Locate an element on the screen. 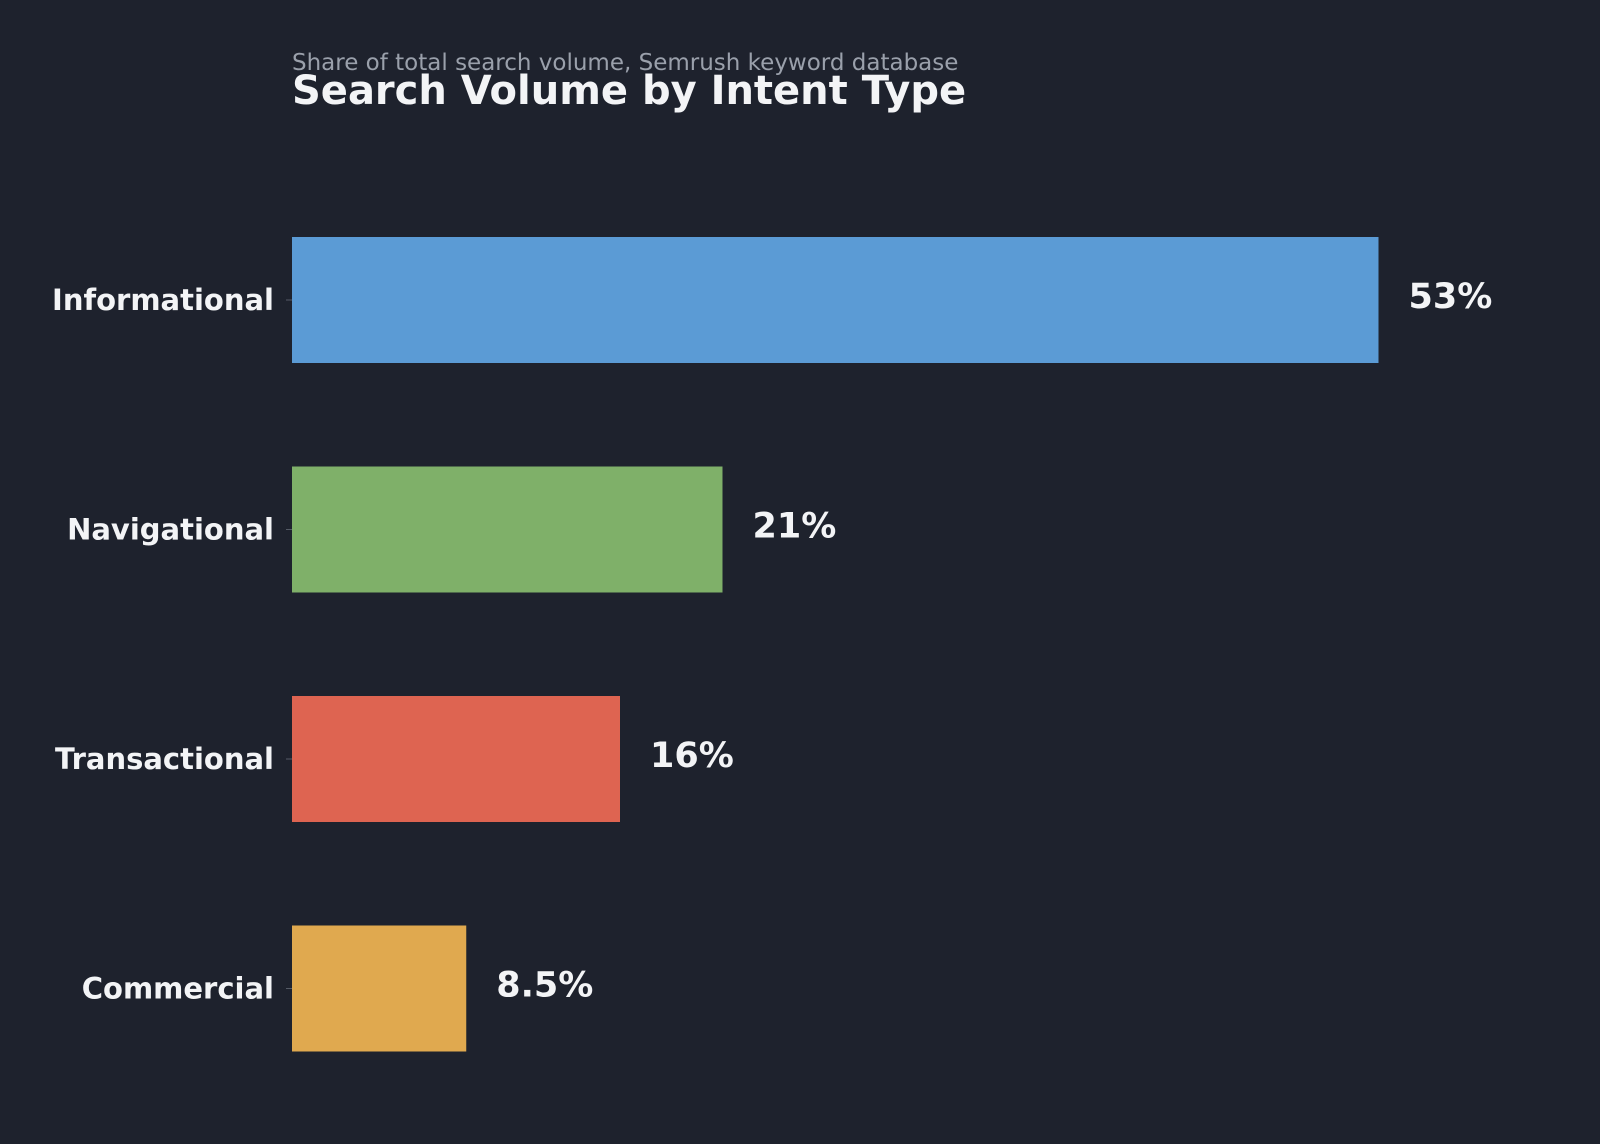  category-label-commercial: Commercial is located at coordinates (178, 989).